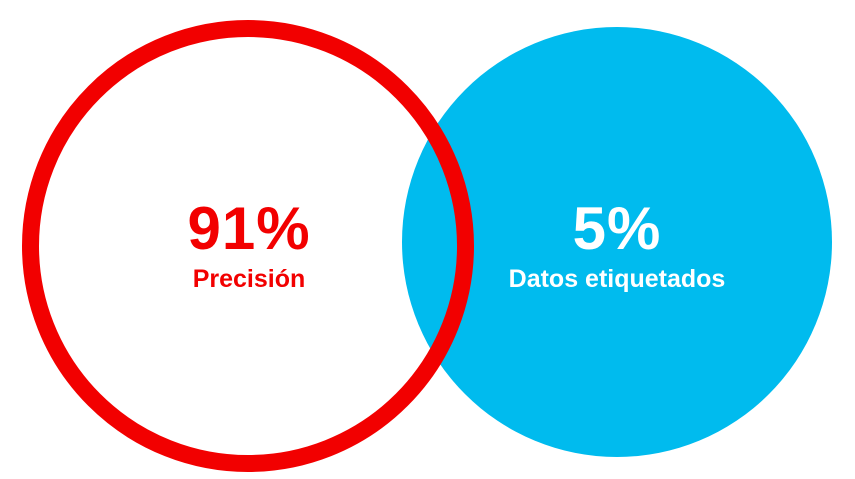 The width and height of the screenshot is (855, 479). I want to click on accuracy-stat: 91% Precisión, so click(249, 245).